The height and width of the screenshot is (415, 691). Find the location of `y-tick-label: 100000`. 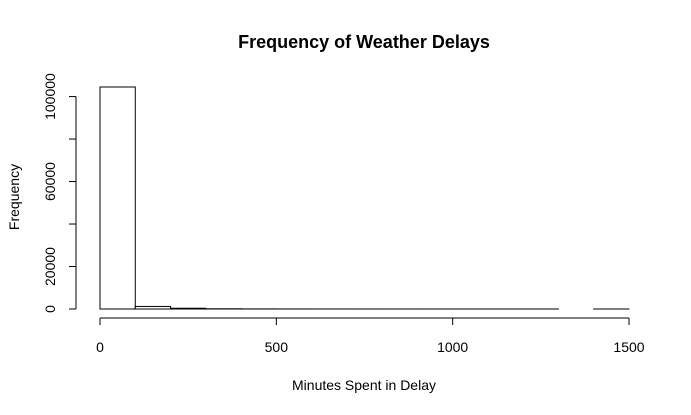

y-tick-label: 100000 is located at coordinates (50, 96).